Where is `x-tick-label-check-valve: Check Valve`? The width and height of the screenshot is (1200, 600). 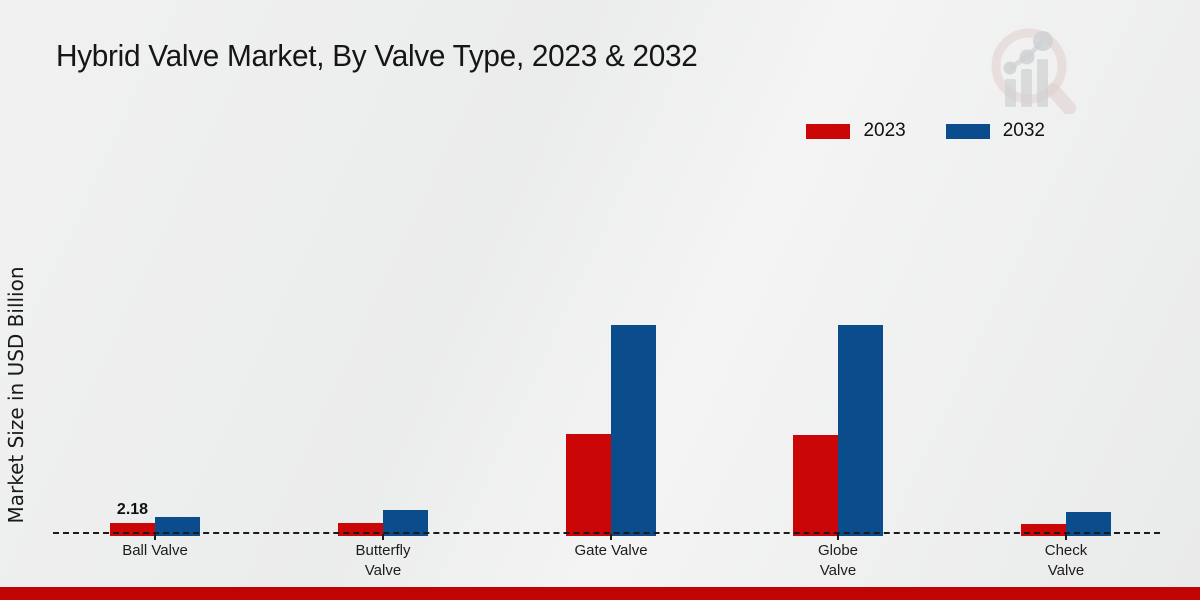 x-tick-label-check-valve: Check Valve is located at coordinates (1066, 560).